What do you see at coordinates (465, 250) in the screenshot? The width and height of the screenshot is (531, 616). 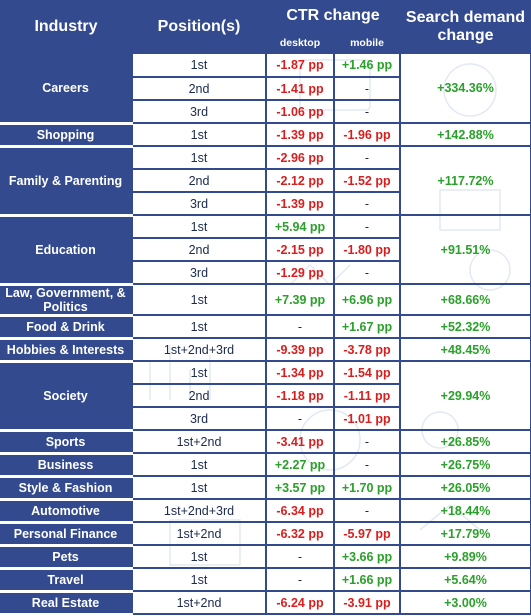 I see `search-demand-cell: +91.51%` at bounding box center [465, 250].